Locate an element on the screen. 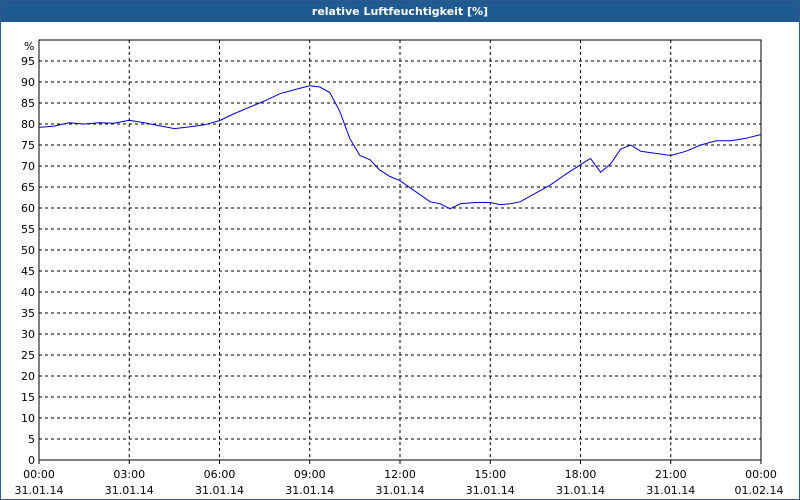  y-tick-label: 70 is located at coordinates (28, 166).